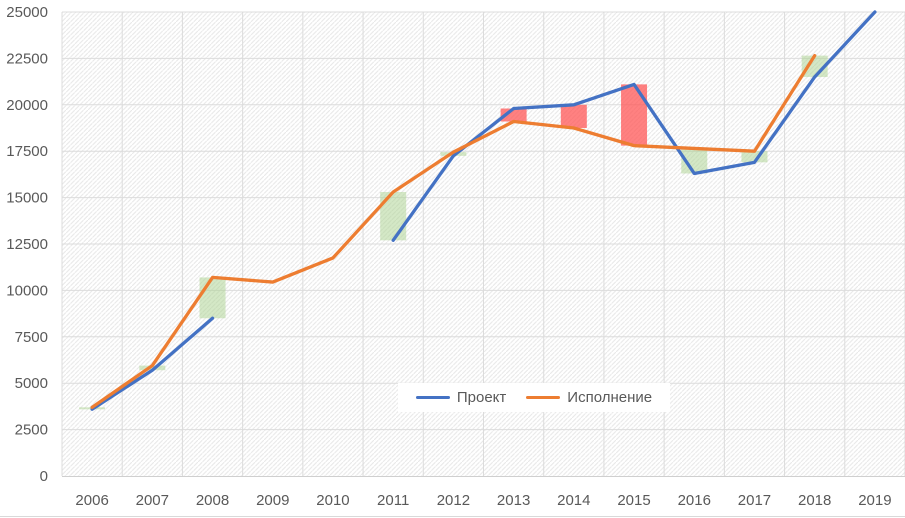 Image resolution: width=905 pixels, height=518 pixels. I want to click on svg-text: 2014, so click(573, 500).